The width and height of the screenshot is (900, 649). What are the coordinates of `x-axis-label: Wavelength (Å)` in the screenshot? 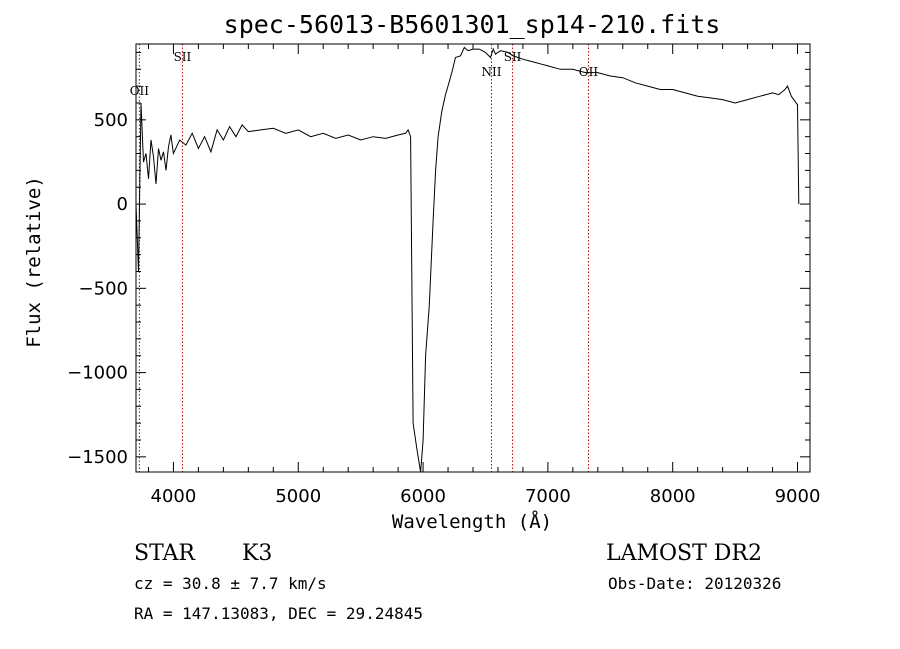 It's located at (472, 521).